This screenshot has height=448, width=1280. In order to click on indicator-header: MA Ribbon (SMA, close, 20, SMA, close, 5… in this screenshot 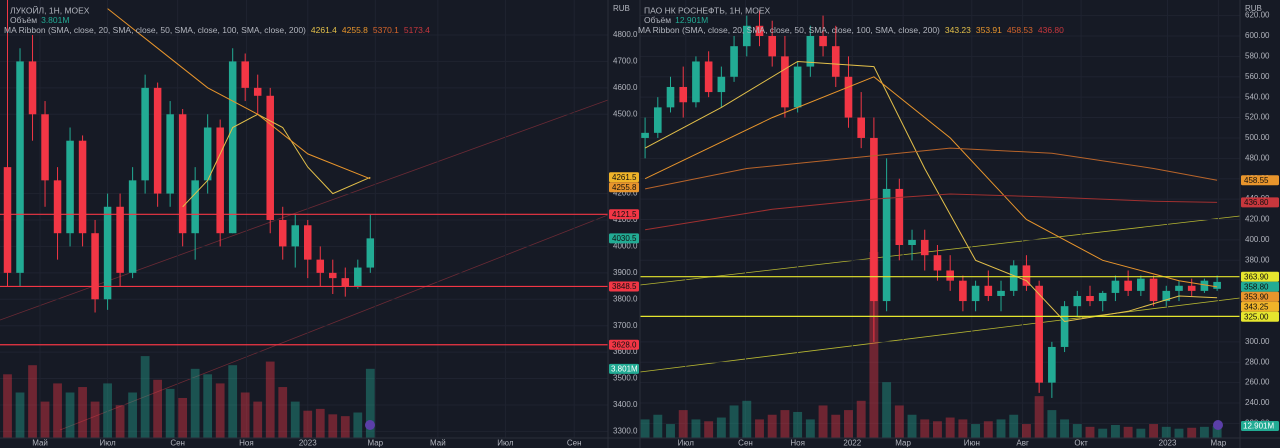, I will do `click(217, 30)`.